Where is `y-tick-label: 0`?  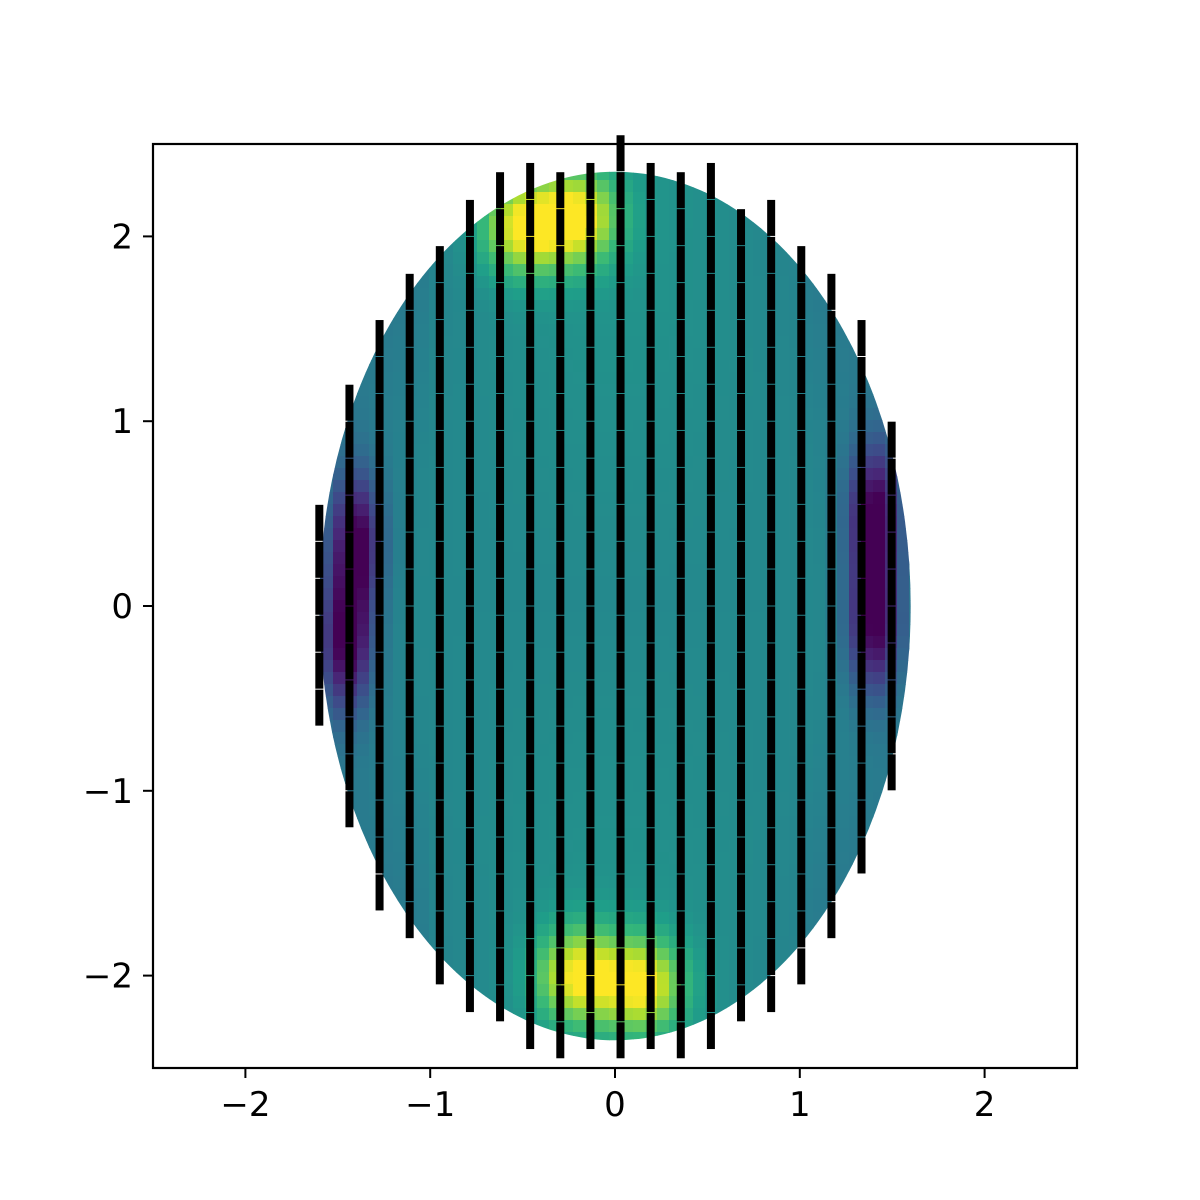 y-tick-label: 0 is located at coordinates (122, 607).